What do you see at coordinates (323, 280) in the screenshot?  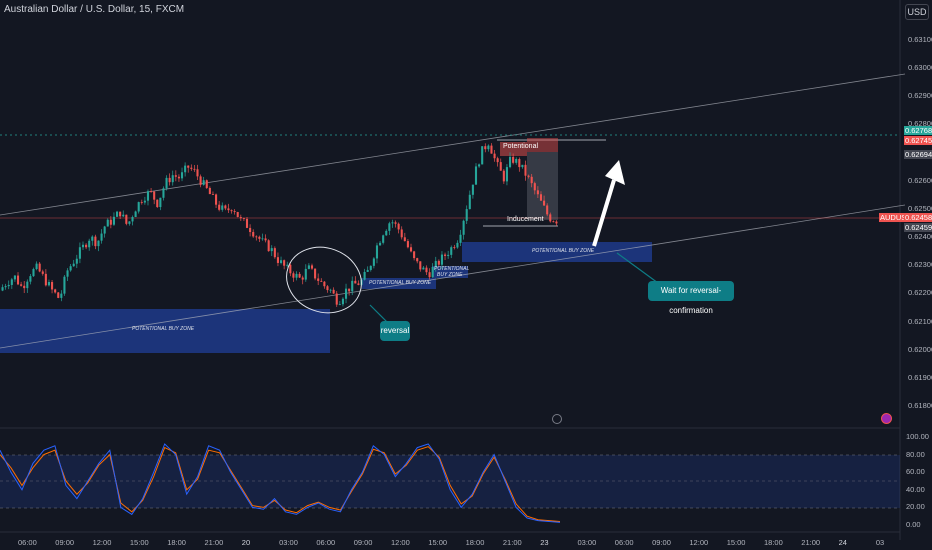 I see `reversal-ellipse` at bounding box center [323, 280].